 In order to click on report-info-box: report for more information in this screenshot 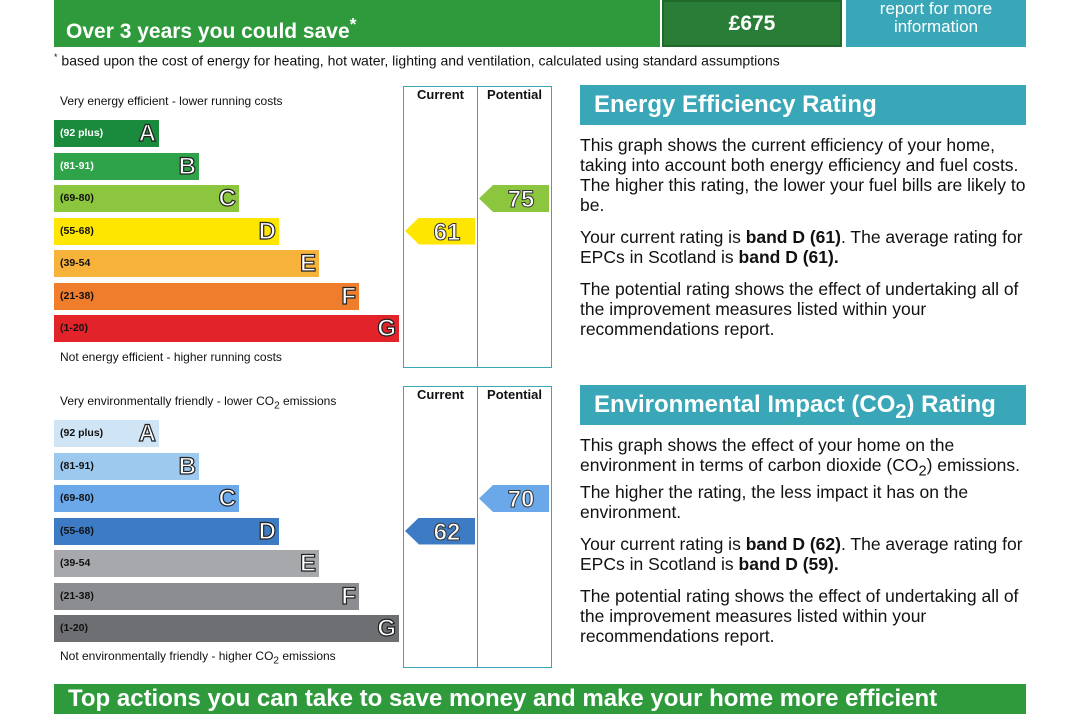, I will do `click(936, 23)`.